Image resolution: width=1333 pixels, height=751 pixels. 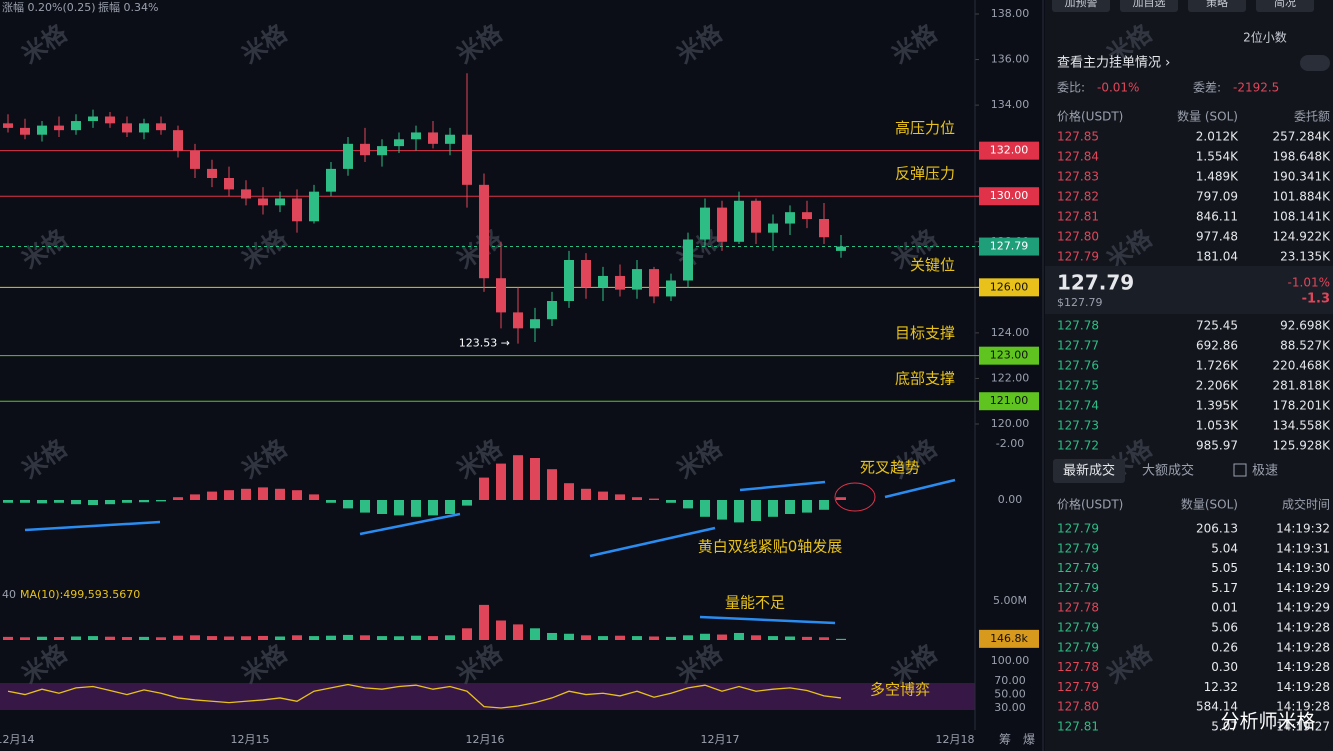 I want to click on vol-last: 146.8k, so click(x=1009, y=638).